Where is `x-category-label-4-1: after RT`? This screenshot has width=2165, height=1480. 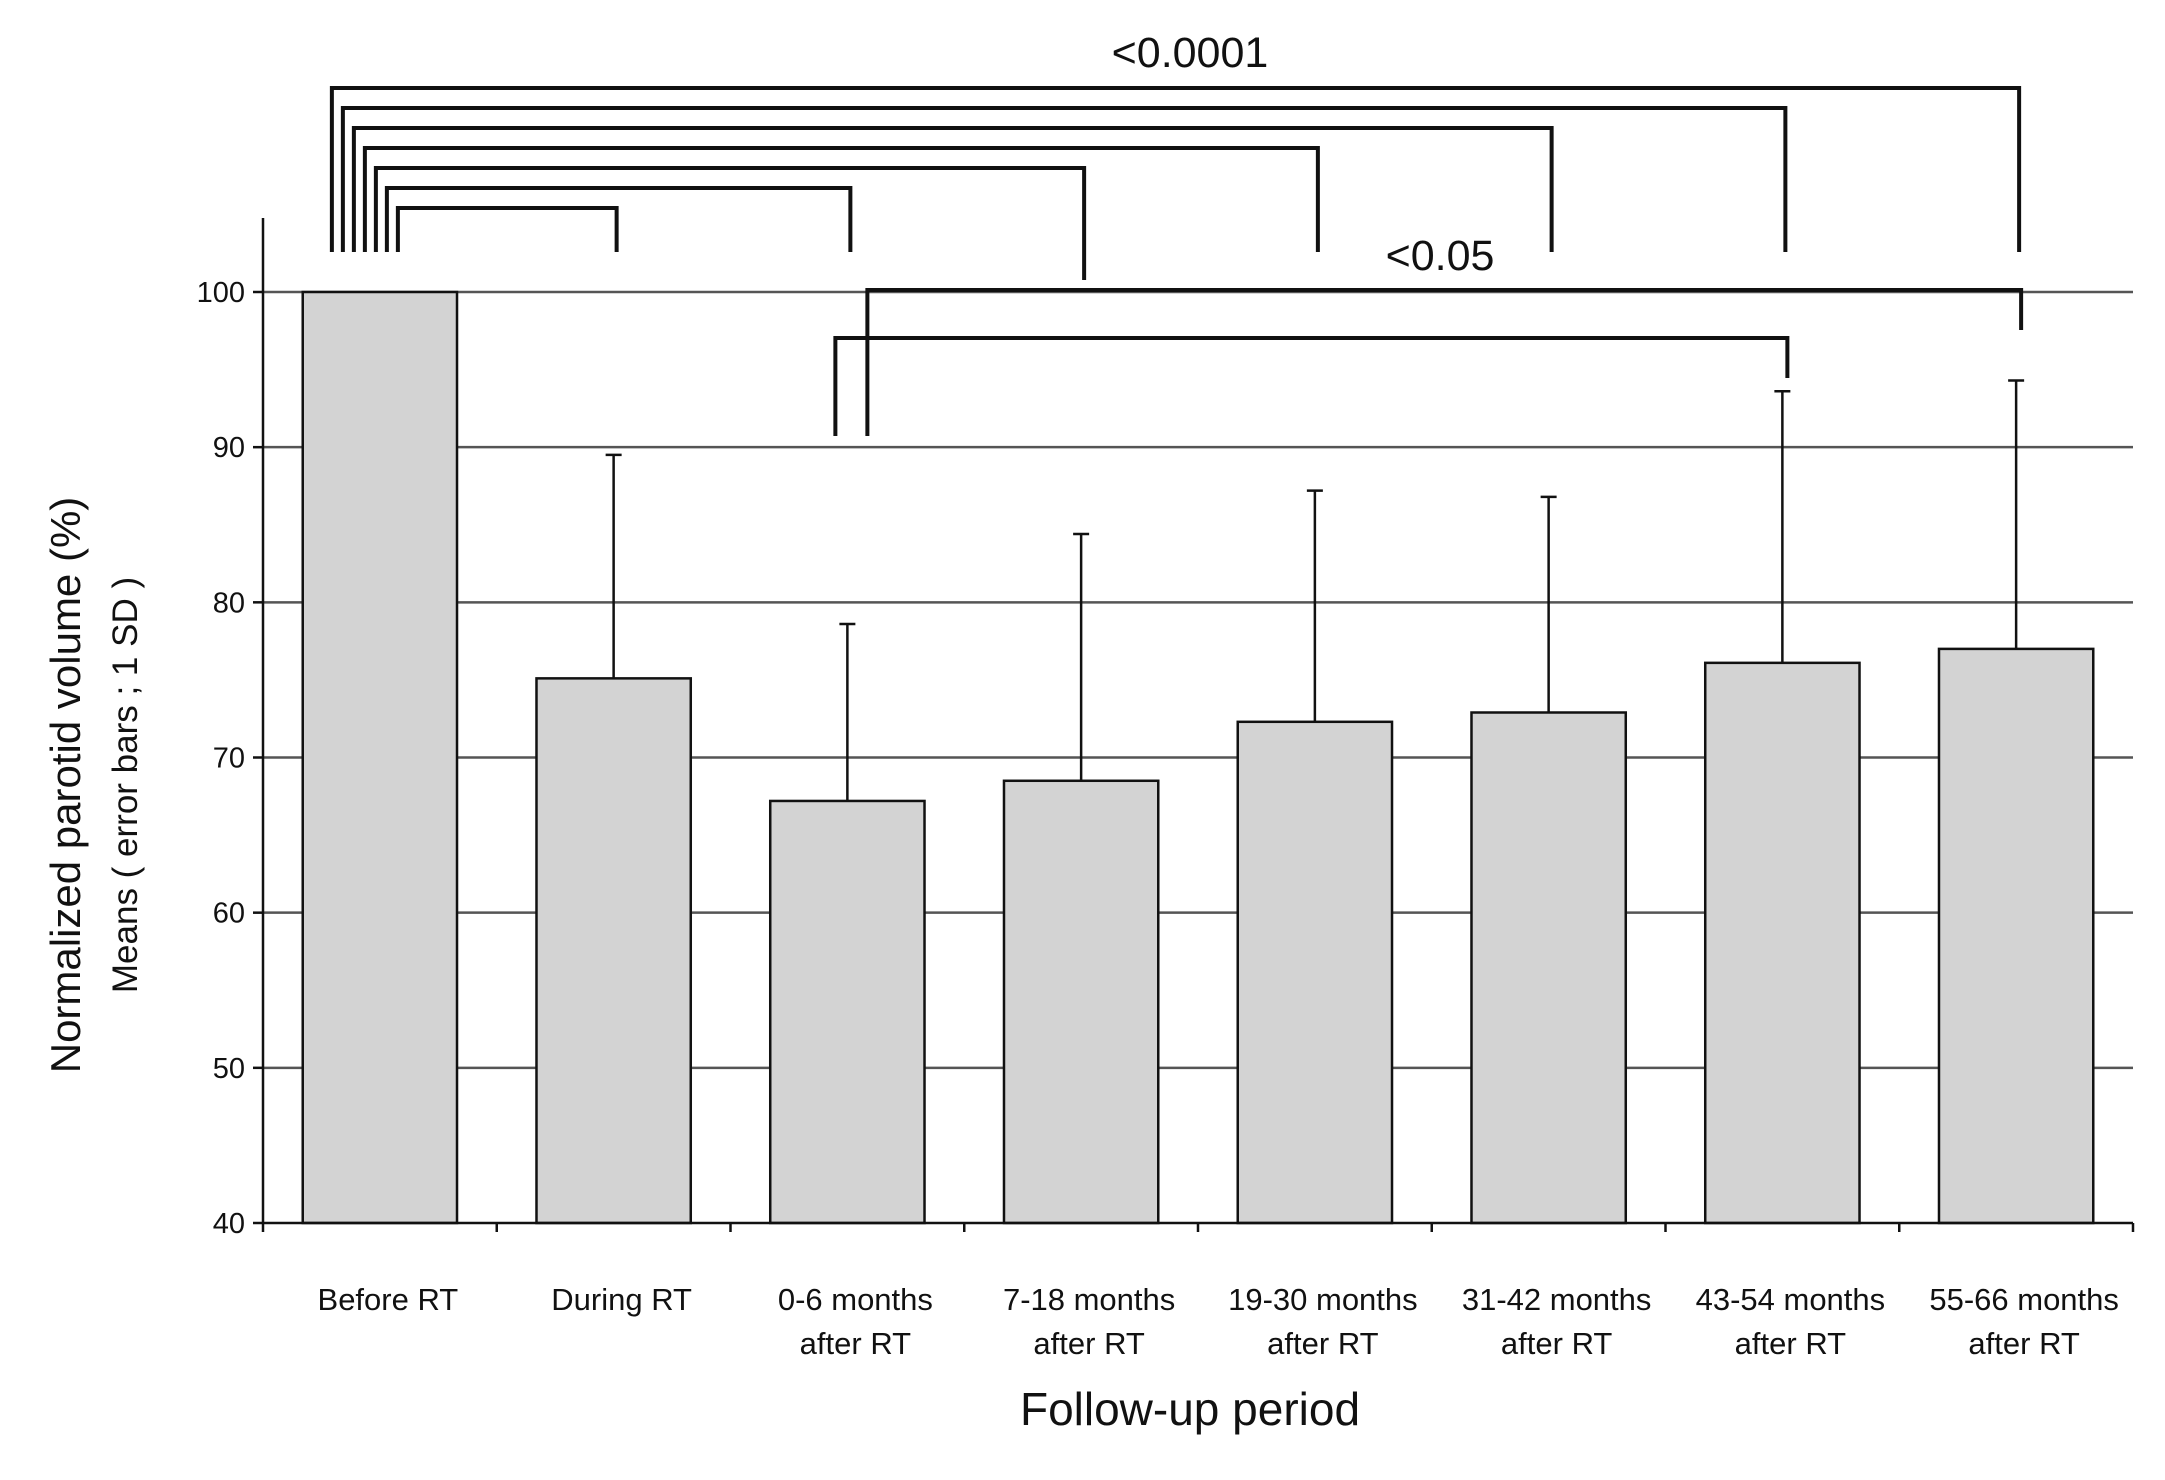
x-category-label-4-1: after RT is located at coordinates (1322, 1343).